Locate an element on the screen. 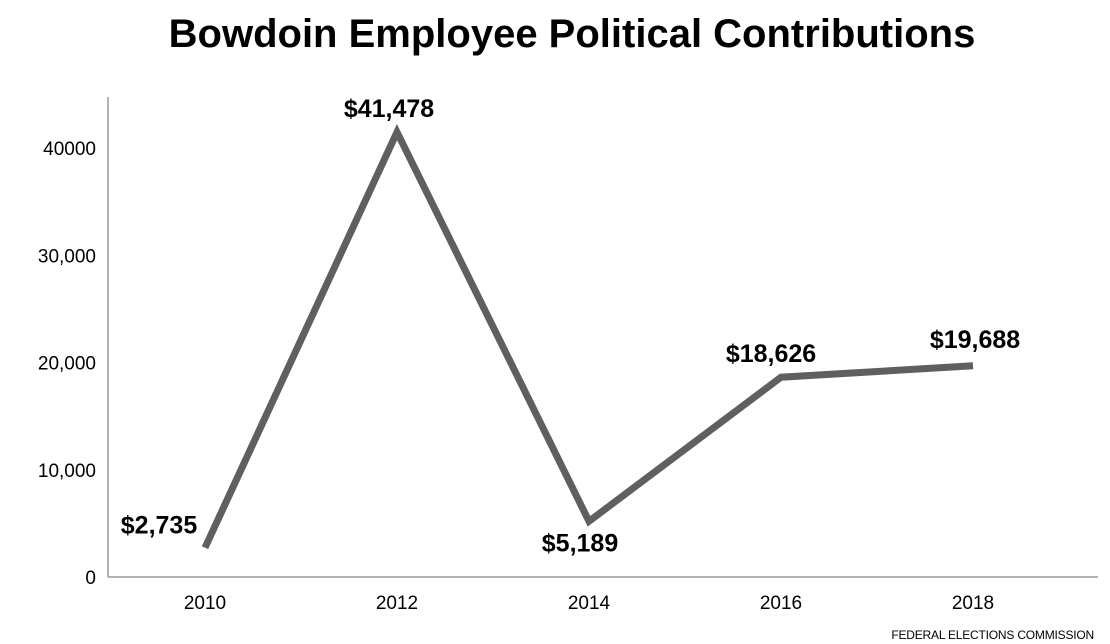 Image resolution: width=1110 pixels, height=644 pixels. x-tick-label: 2016 is located at coordinates (781, 603).